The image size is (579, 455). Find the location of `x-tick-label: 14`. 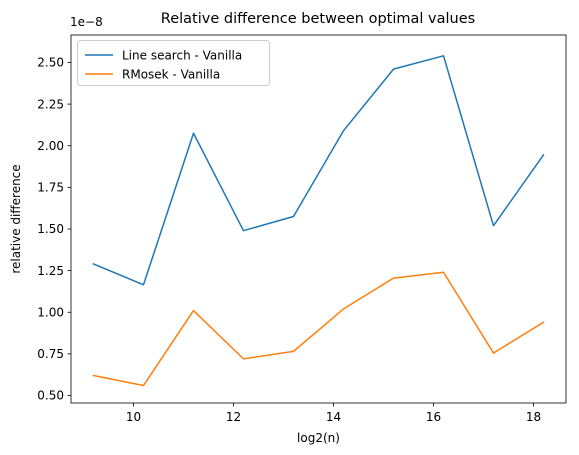

x-tick-label: 14 is located at coordinates (333, 417).